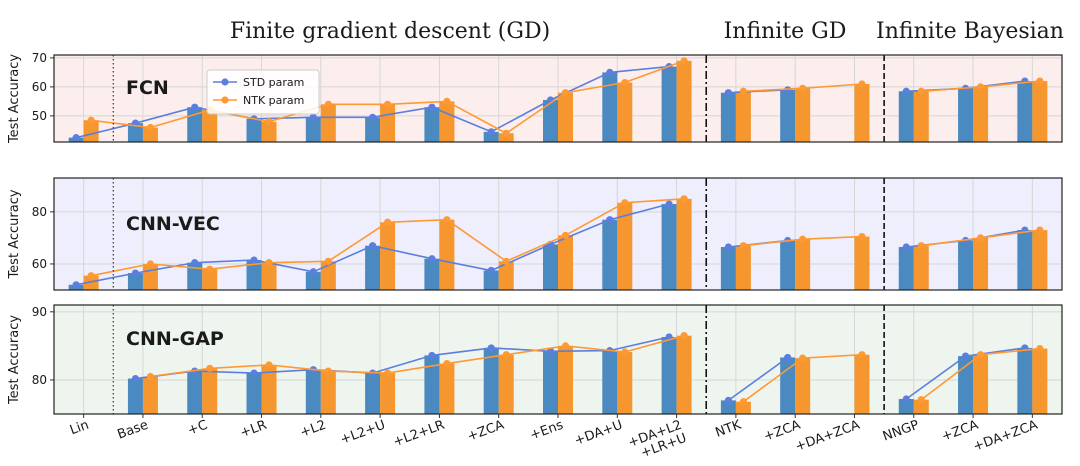 The image size is (1080, 466). I want to click on panel-title: FCN, so click(147, 88).